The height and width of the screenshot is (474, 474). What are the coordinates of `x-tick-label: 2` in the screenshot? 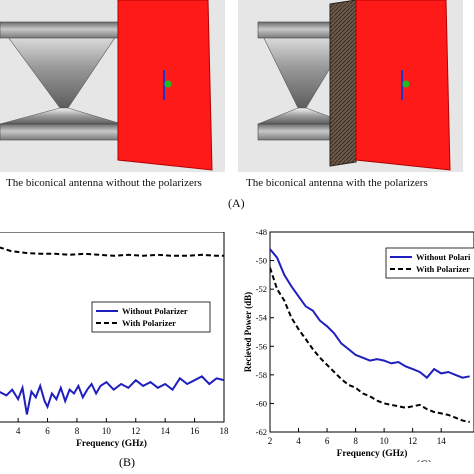 It's located at (270, 441).